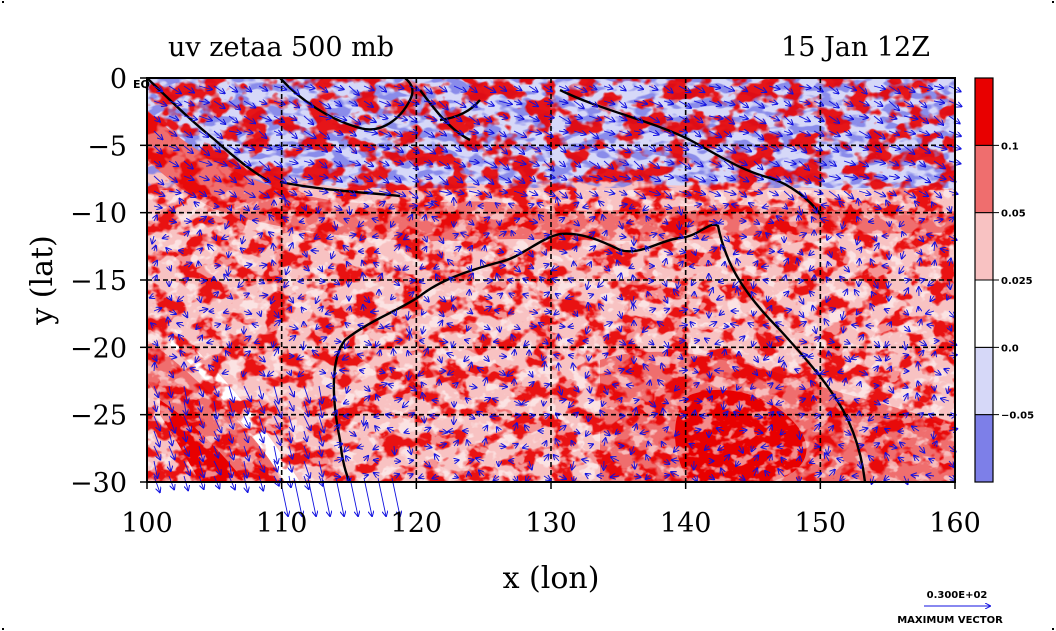  Describe the element at coordinates (551, 510) in the screenshot. I see `x-axis: 100 110 120 130 140 150 160` at that location.